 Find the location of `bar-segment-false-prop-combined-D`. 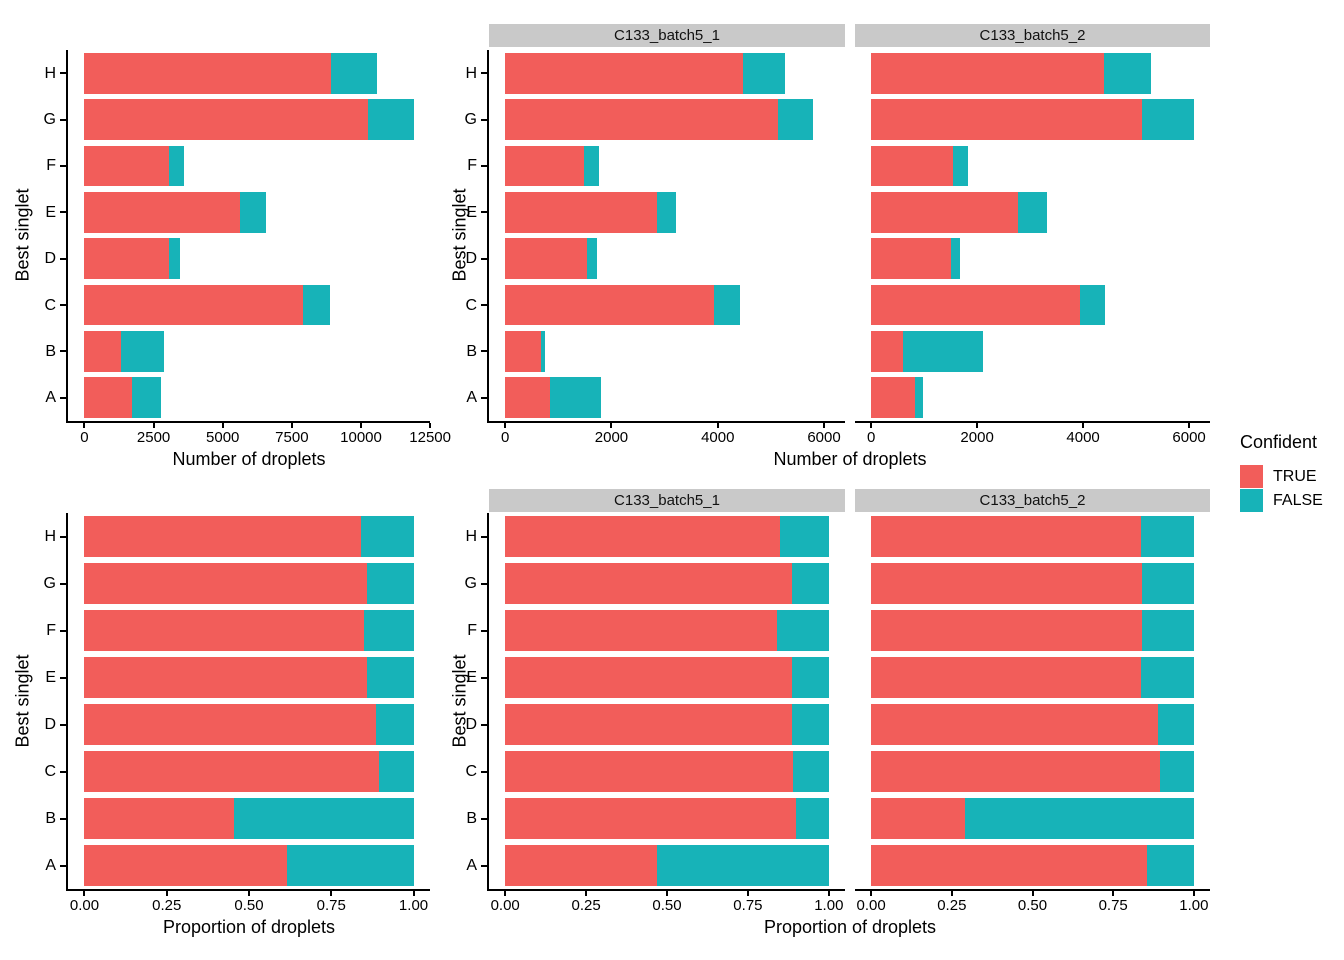

bar-segment-false-prop-combined-D is located at coordinates (394, 724).